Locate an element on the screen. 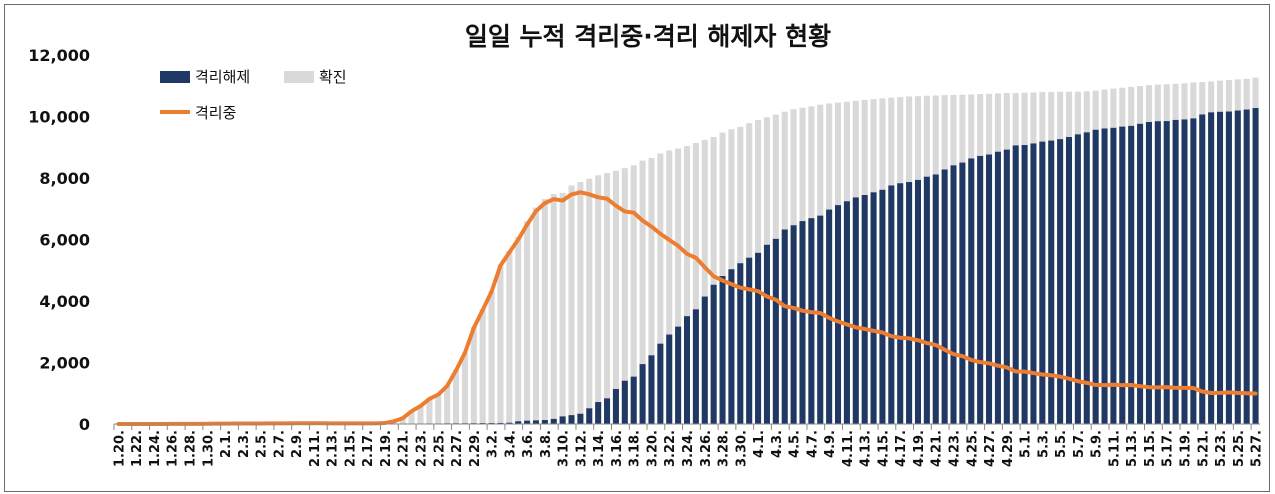 This screenshot has width=1275, height=494. x-tick-label: 3.10. is located at coordinates (564, 448).